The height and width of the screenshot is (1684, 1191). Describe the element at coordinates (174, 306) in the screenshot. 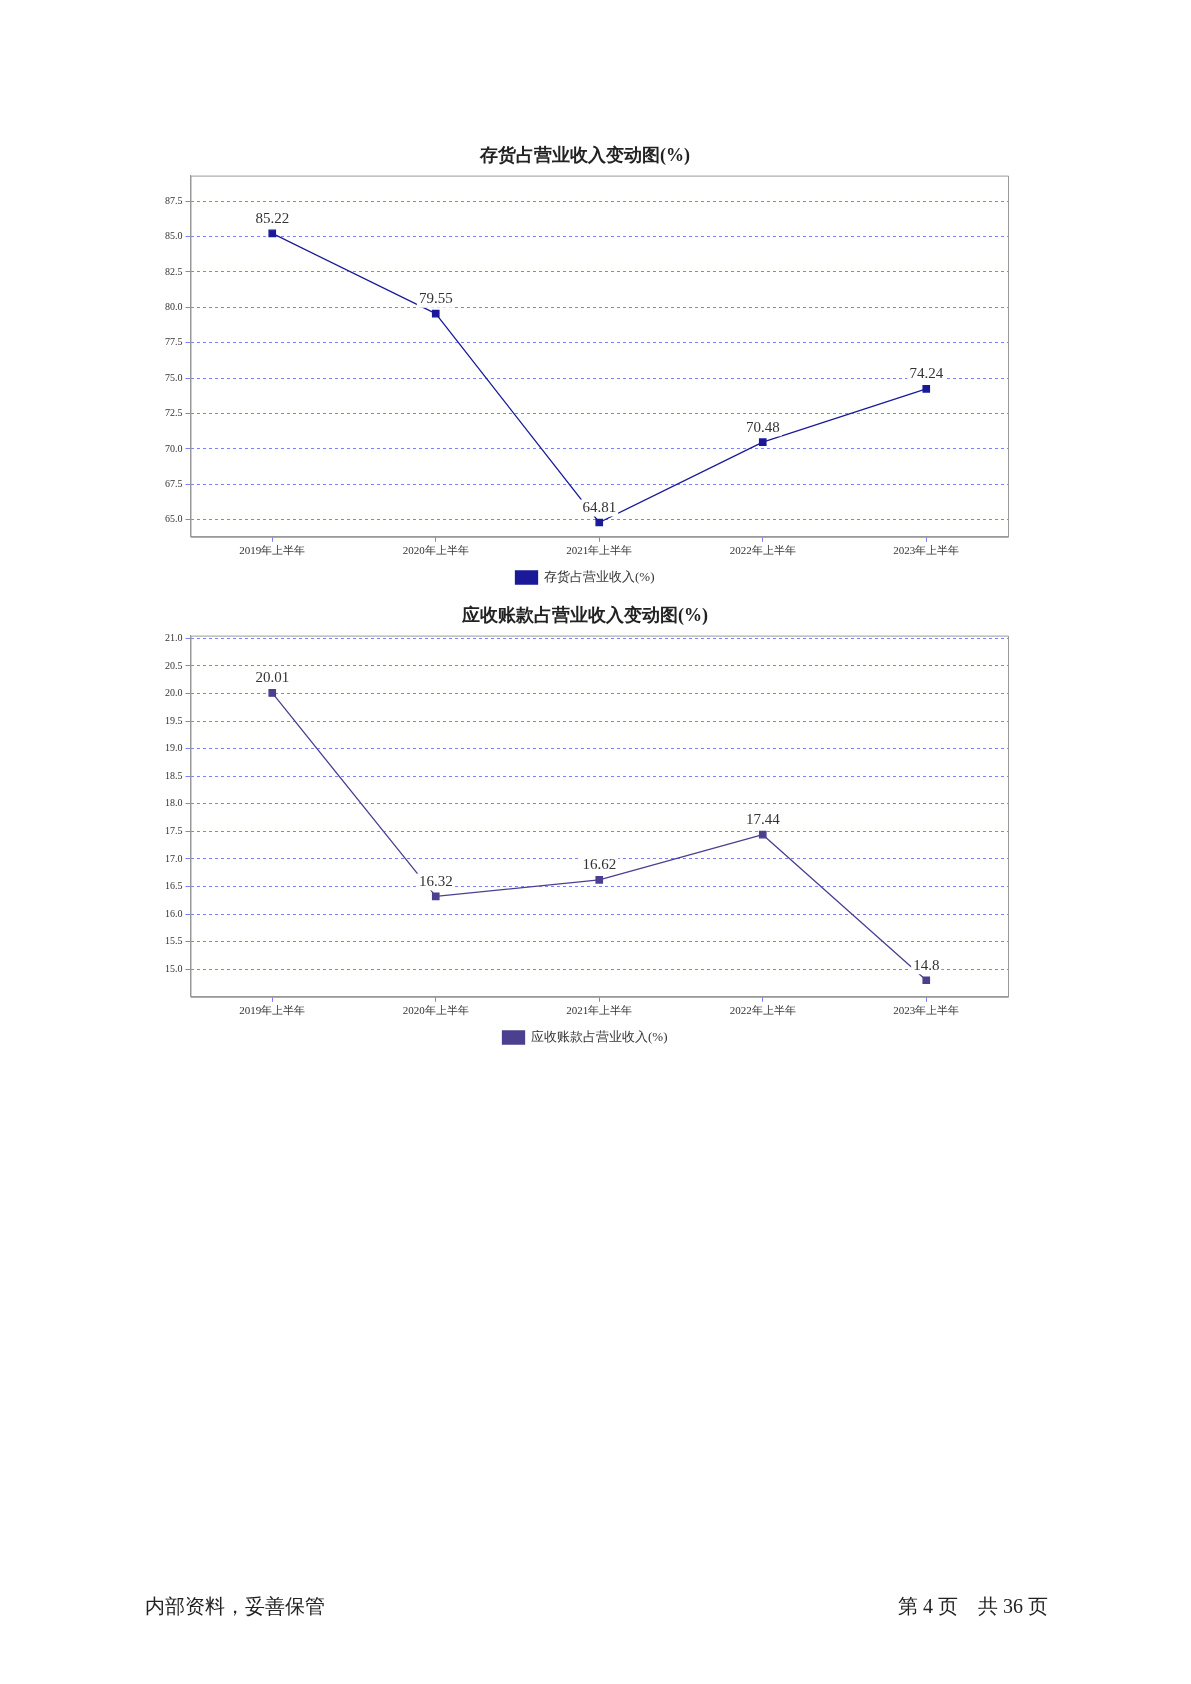

I see `y-tick-label: 80.0` at that location.